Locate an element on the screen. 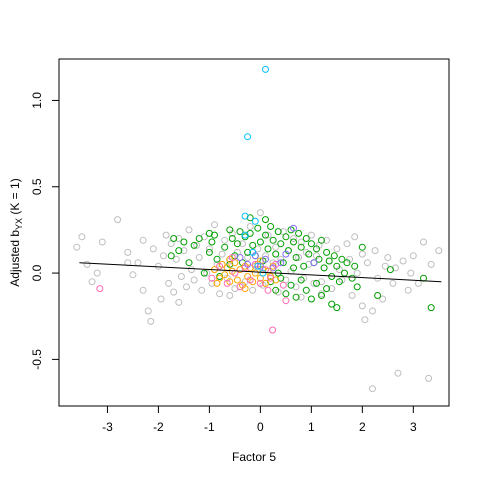 The width and height of the screenshot is (480, 480). x-tick-label: -2 is located at coordinates (158, 427).